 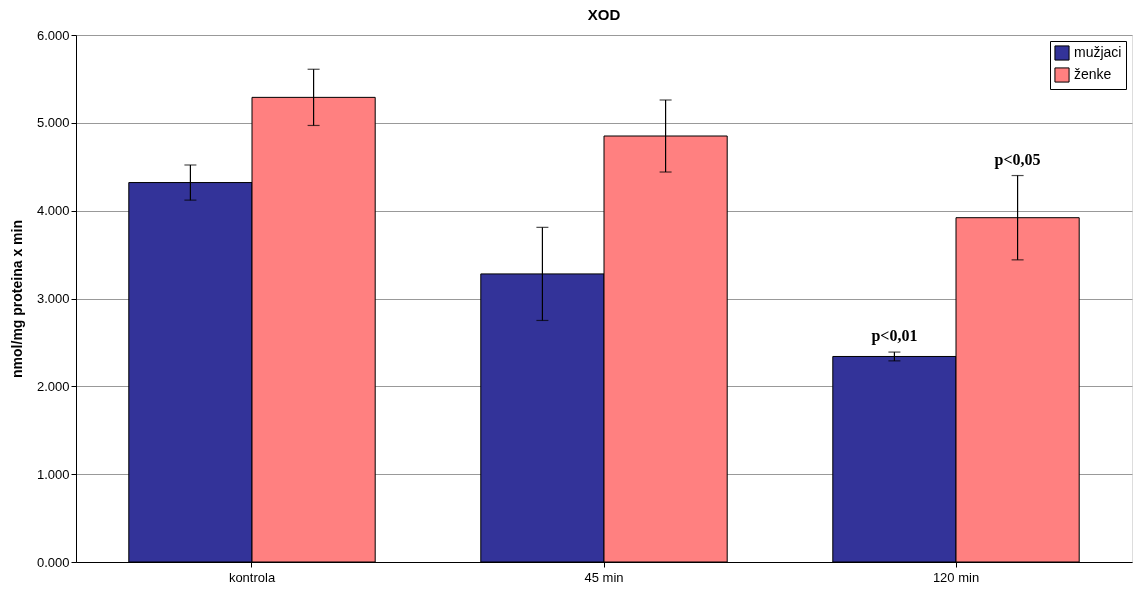 What do you see at coordinates (53, 386) in the screenshot?
I see `y-tick-label: 2.000` at bounding box center [53, 386].